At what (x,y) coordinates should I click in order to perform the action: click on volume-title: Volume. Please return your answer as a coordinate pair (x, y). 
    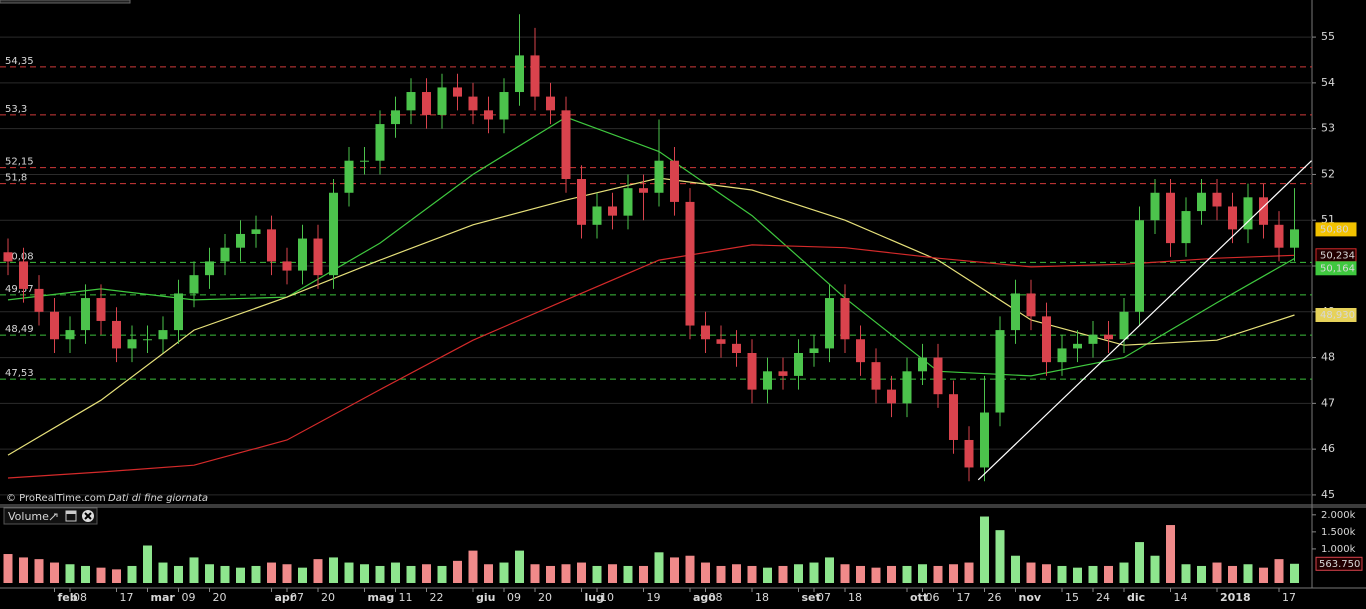
    Looking at the image, I should click on (28, 516).